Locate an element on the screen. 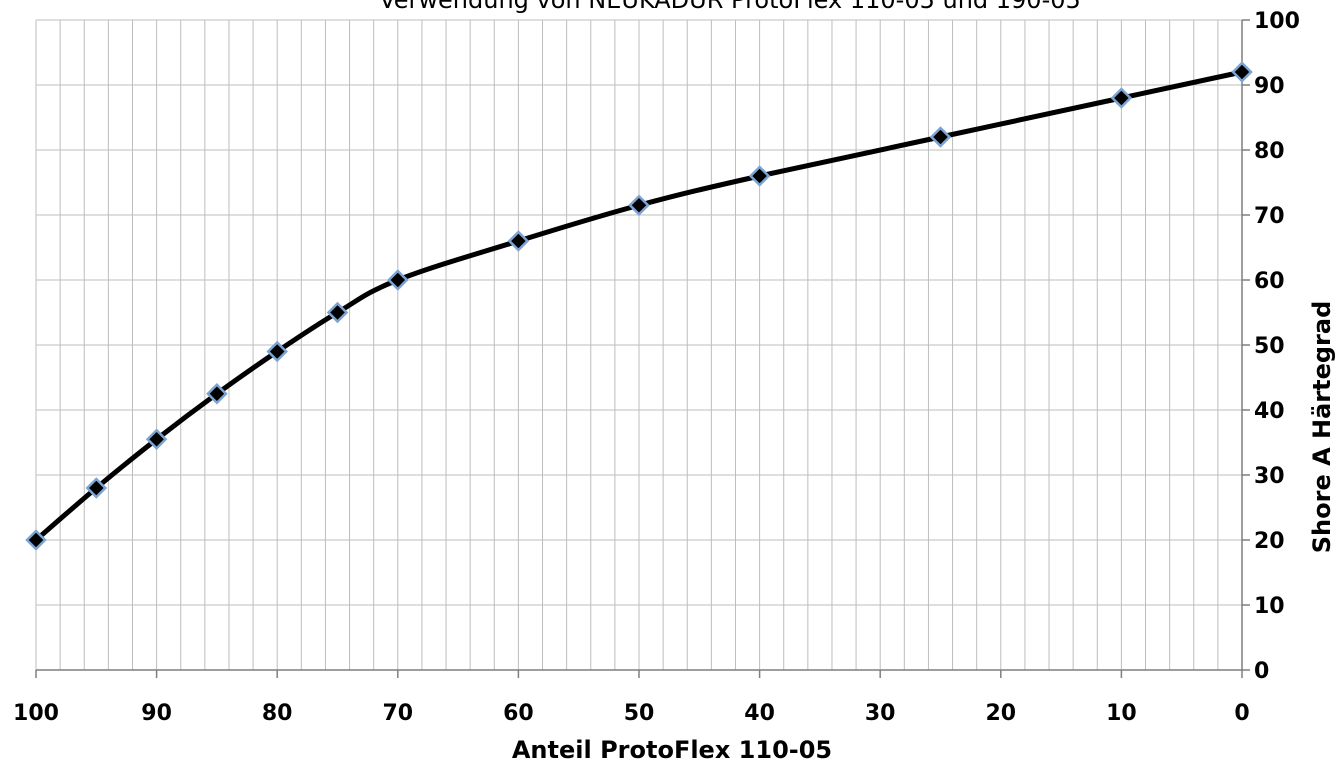 The width and height of the screenshot is (1344, 767). x-tick-label: 0 is located at coordinates (1241, 713).